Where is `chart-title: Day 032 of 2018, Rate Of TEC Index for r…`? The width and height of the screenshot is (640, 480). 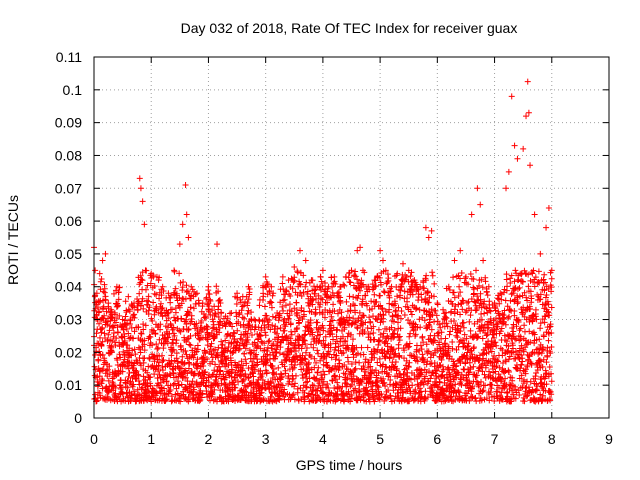
chart-title: Day 032 of 2018, Rate Of TEC Index for r… is located at coordinates (349, 28).